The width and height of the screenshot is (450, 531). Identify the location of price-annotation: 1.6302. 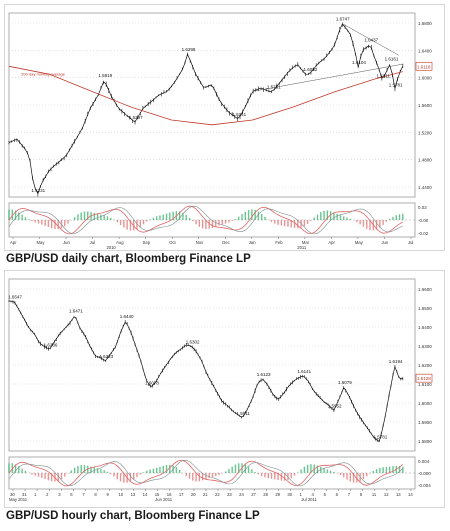
(193, 341).